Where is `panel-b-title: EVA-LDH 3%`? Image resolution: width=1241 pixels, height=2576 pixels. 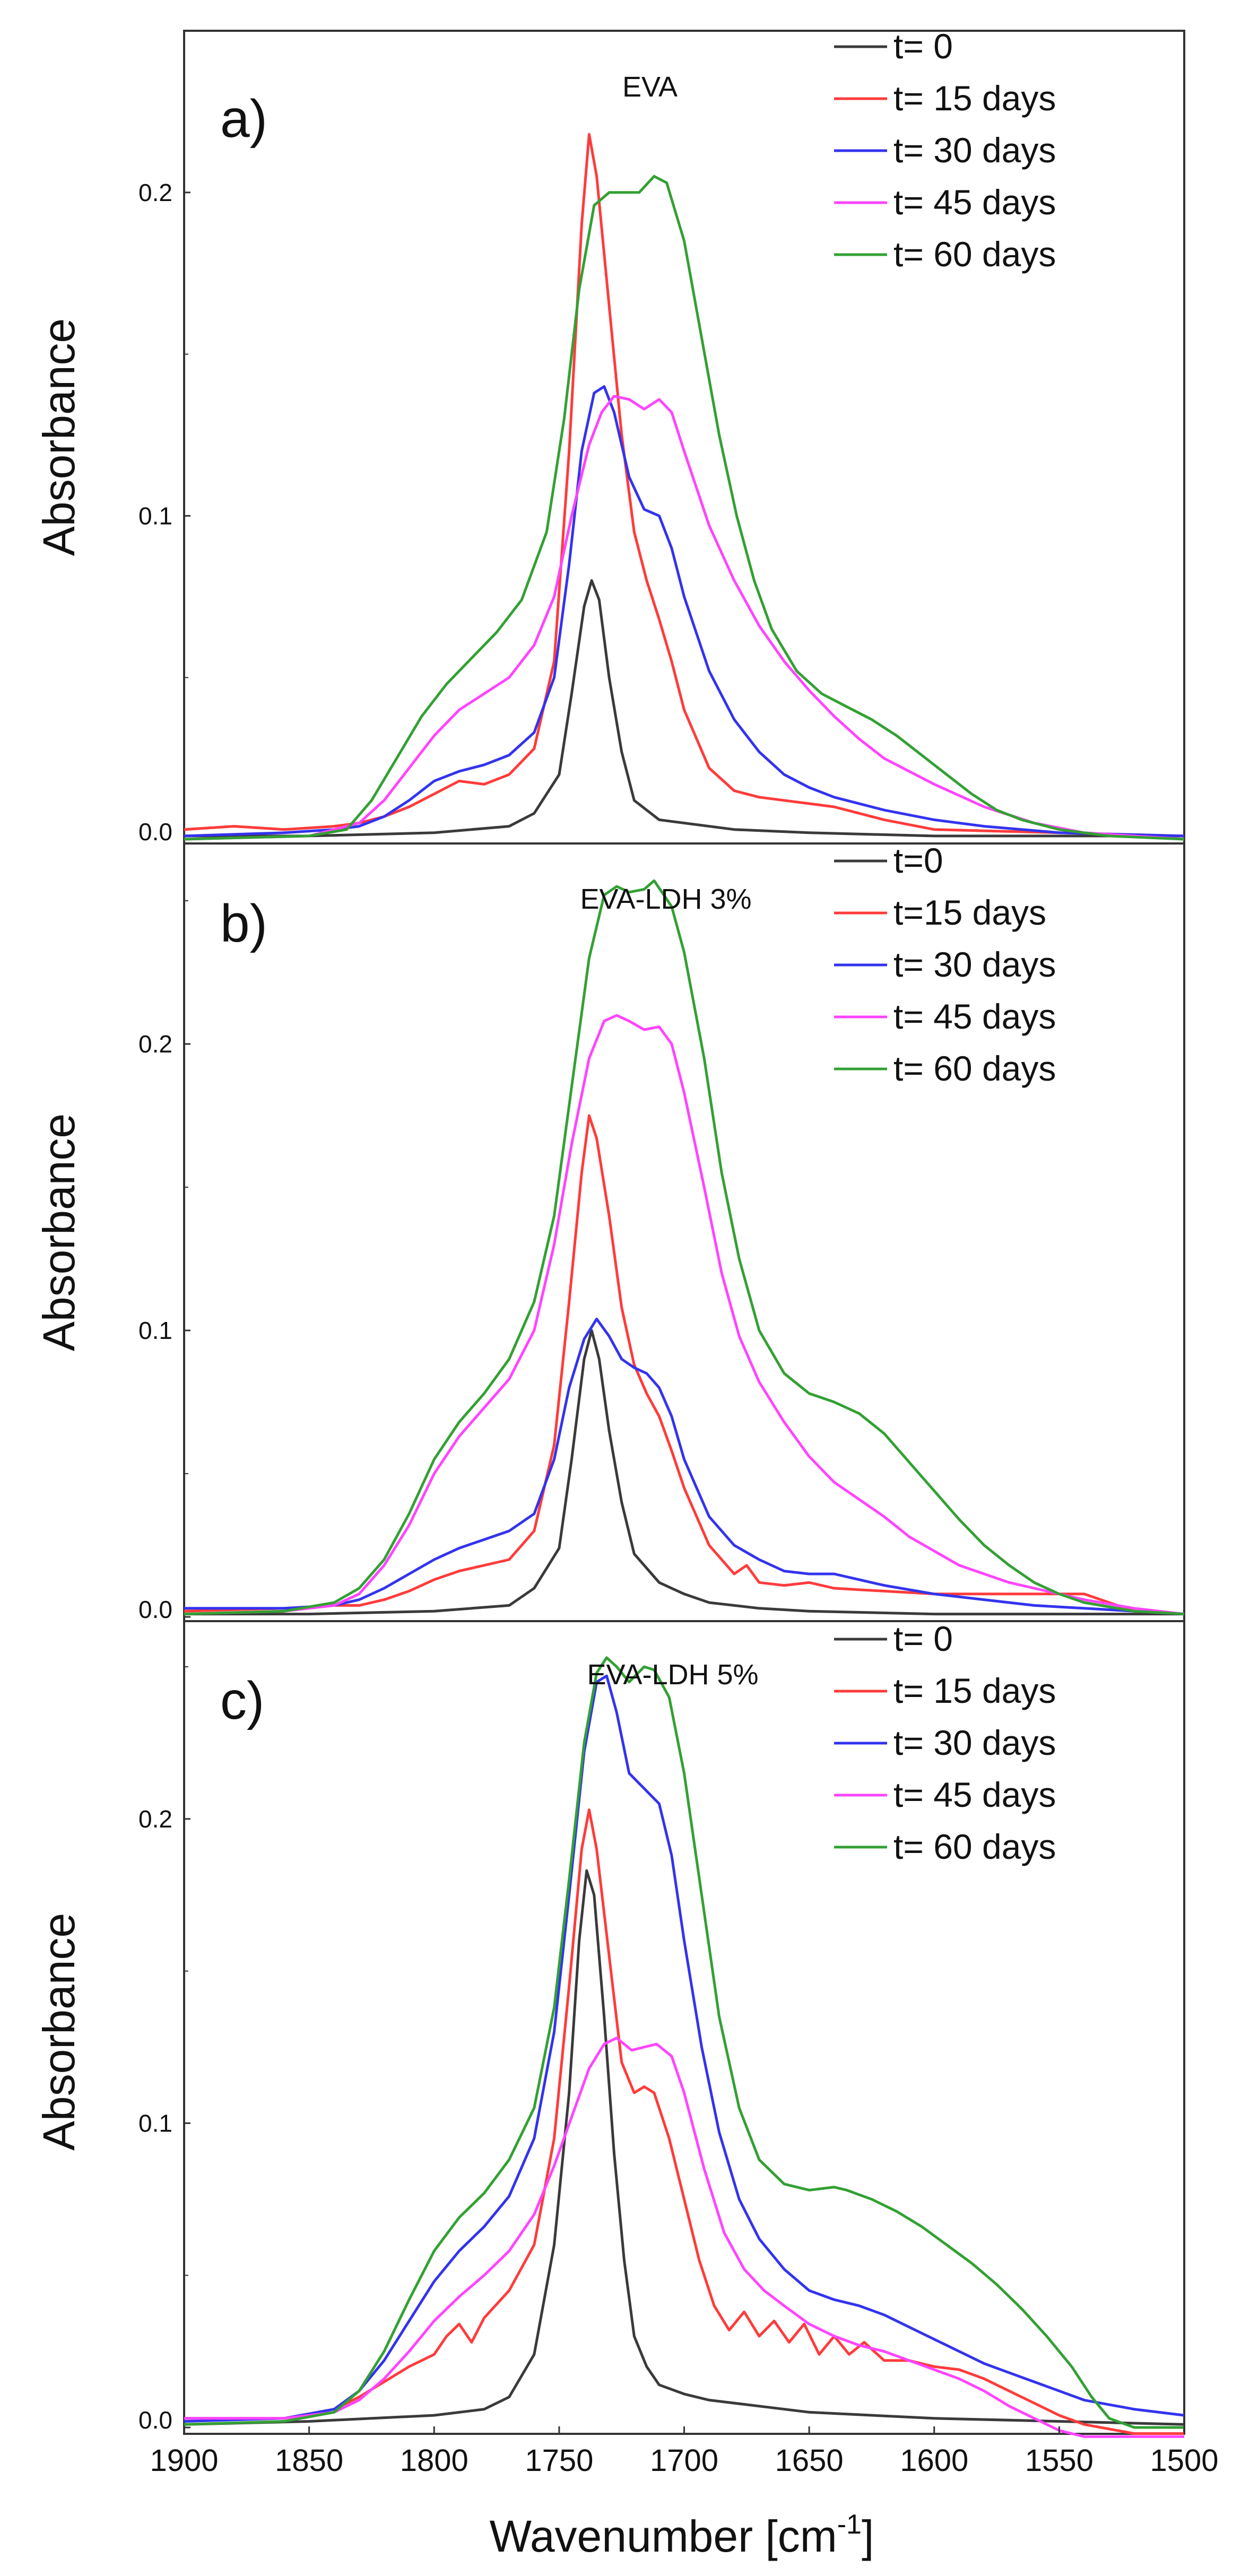
panel-b-title: EVA-LDH 3% is located at coordinates (665, 899).